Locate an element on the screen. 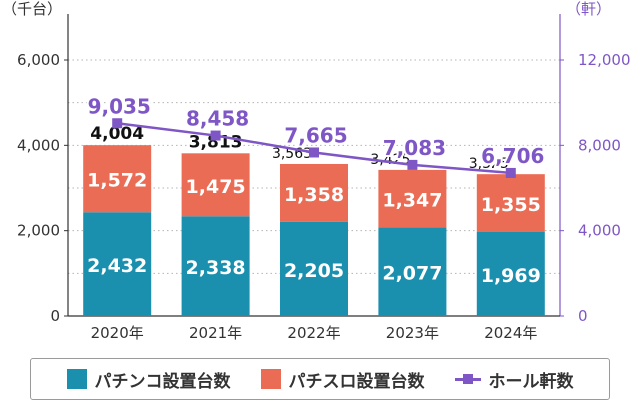 The height and width of the screenshot is (405, 640). left-tick-label: 0 is located at coordinates (55, 316).